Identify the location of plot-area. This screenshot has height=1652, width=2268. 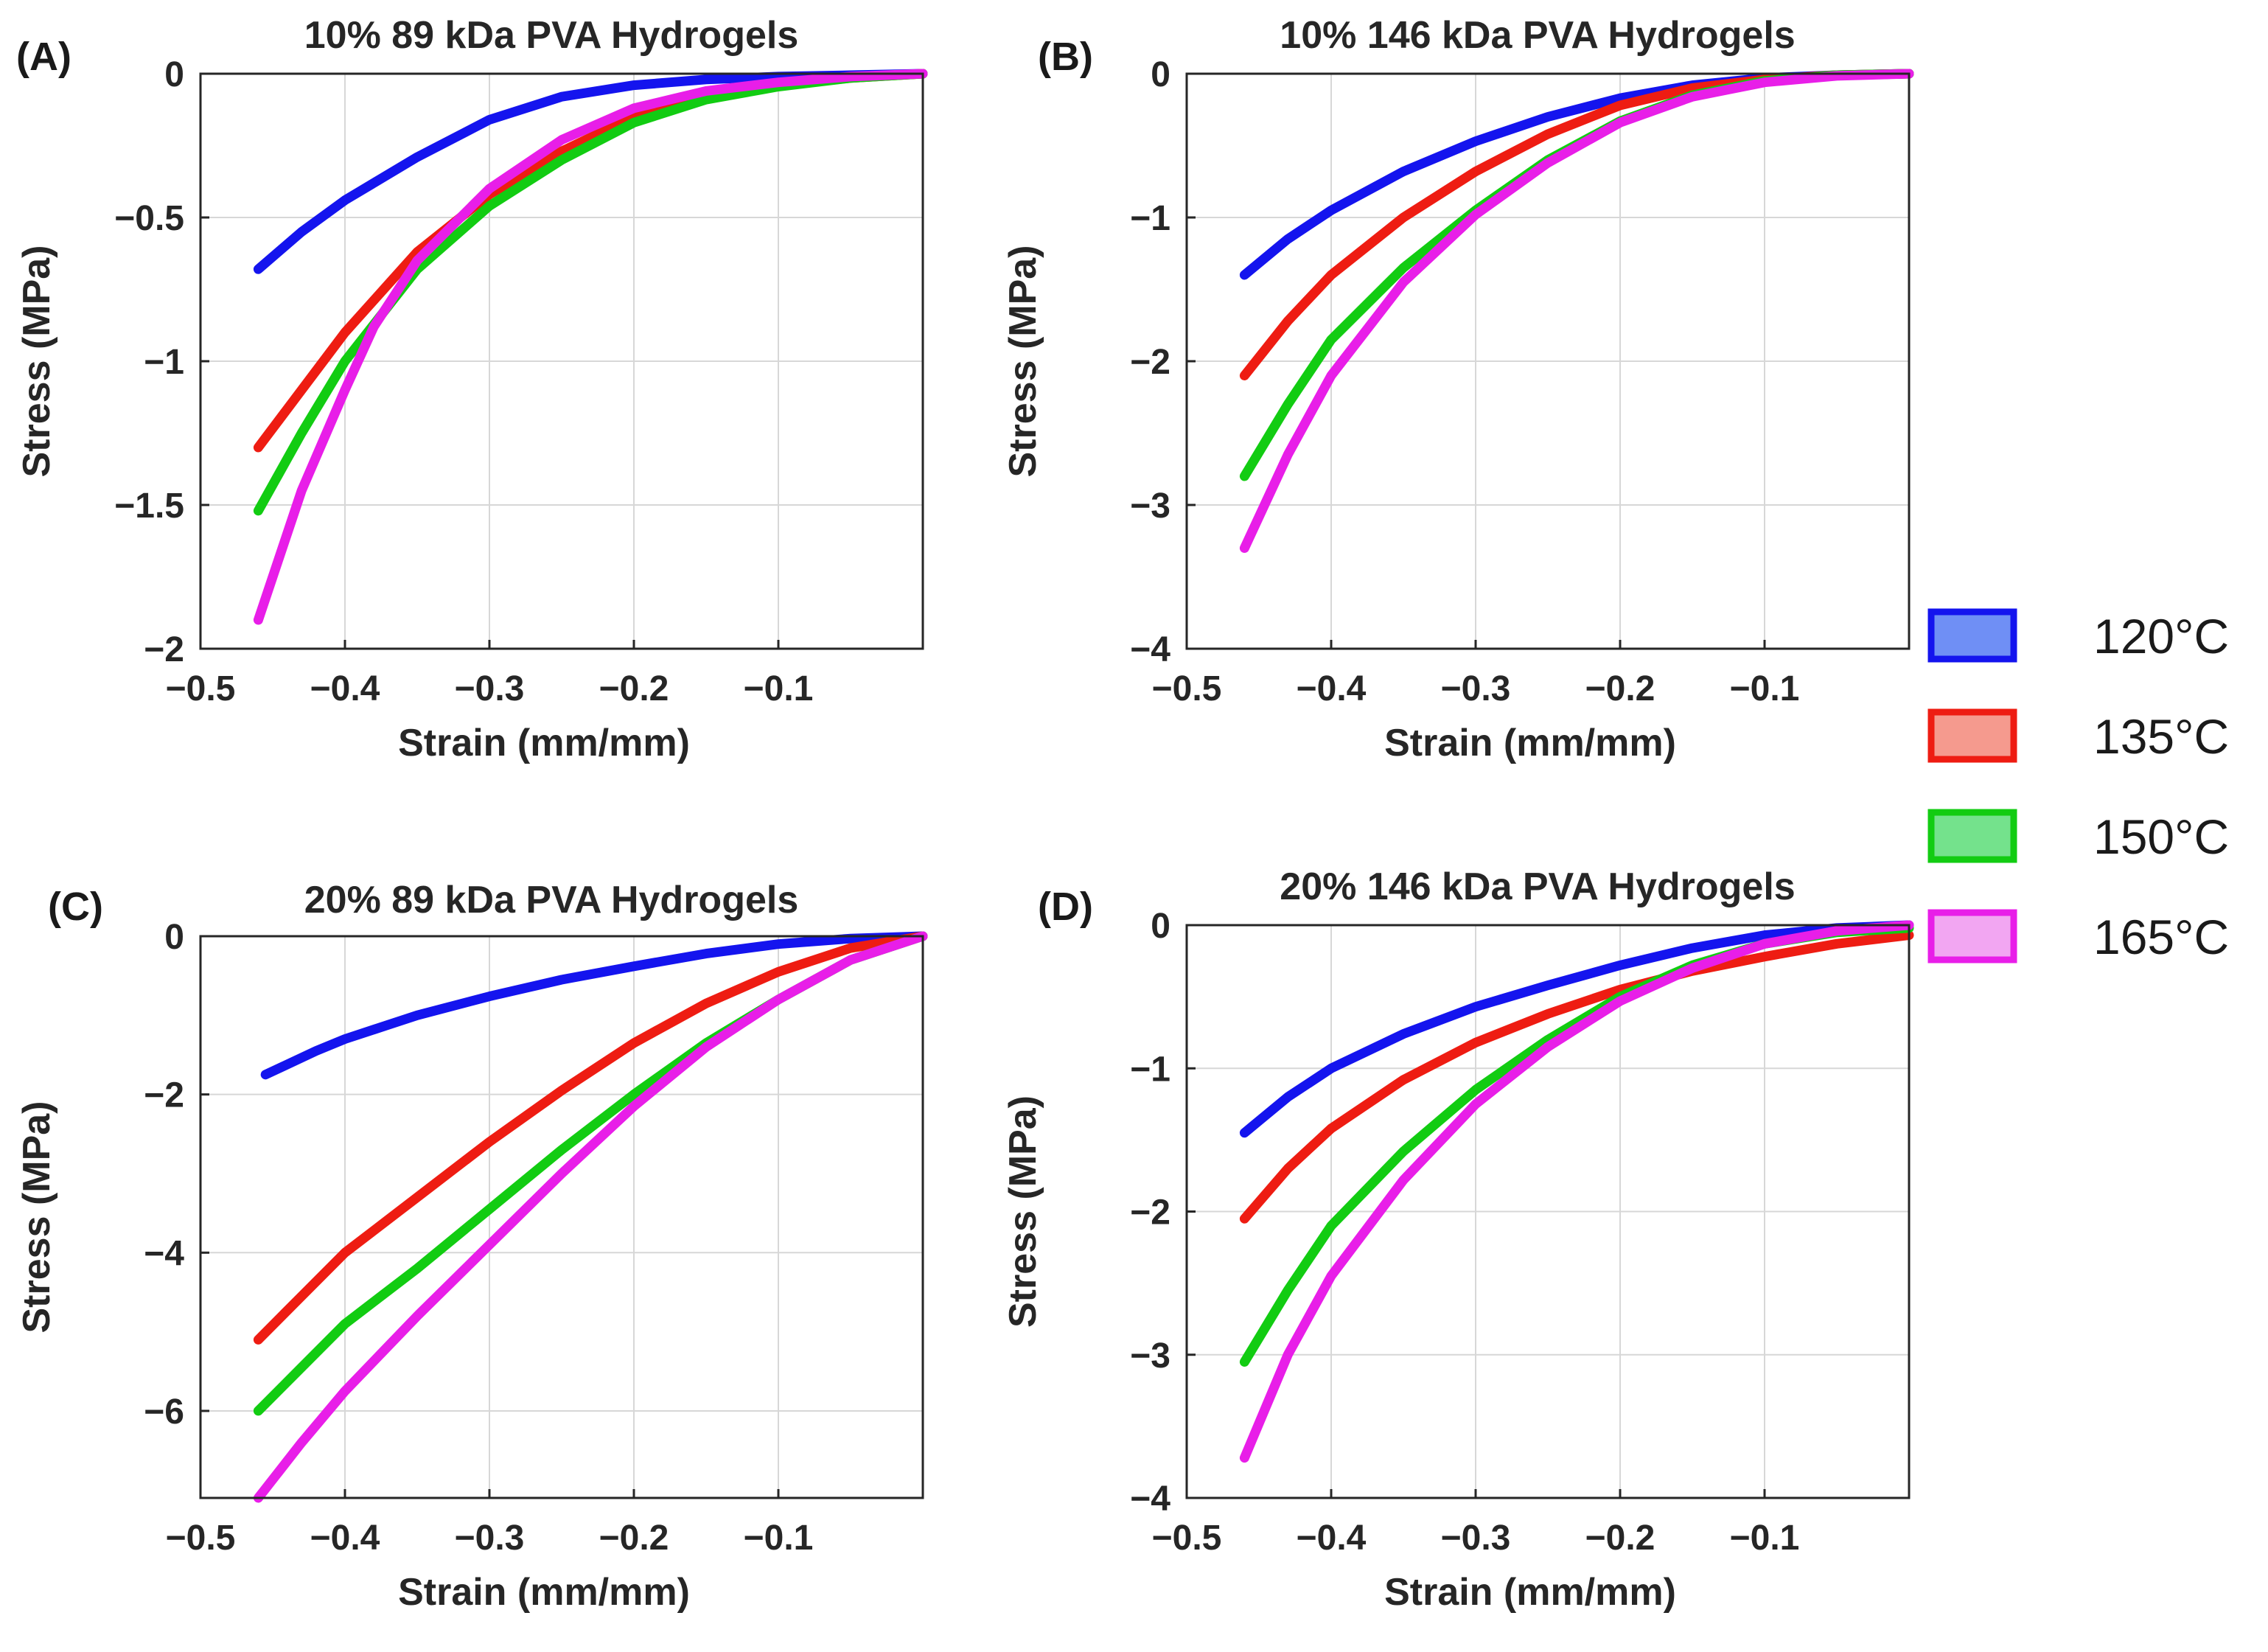
(561, 1217).